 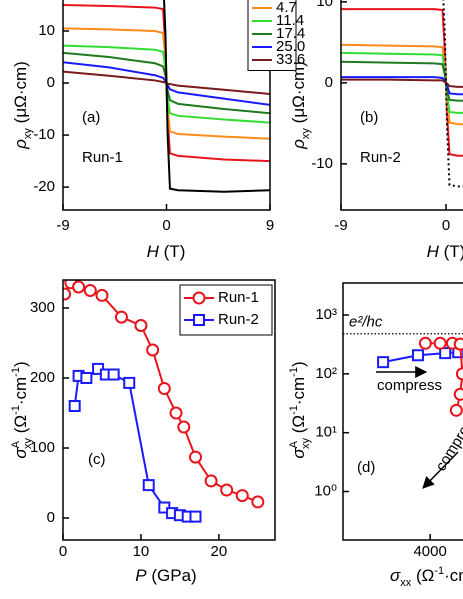 What do you see at coordinates (290, 46) in the screenshot?
I see `legend-label: 25.0` at bounding box center [290, 46].